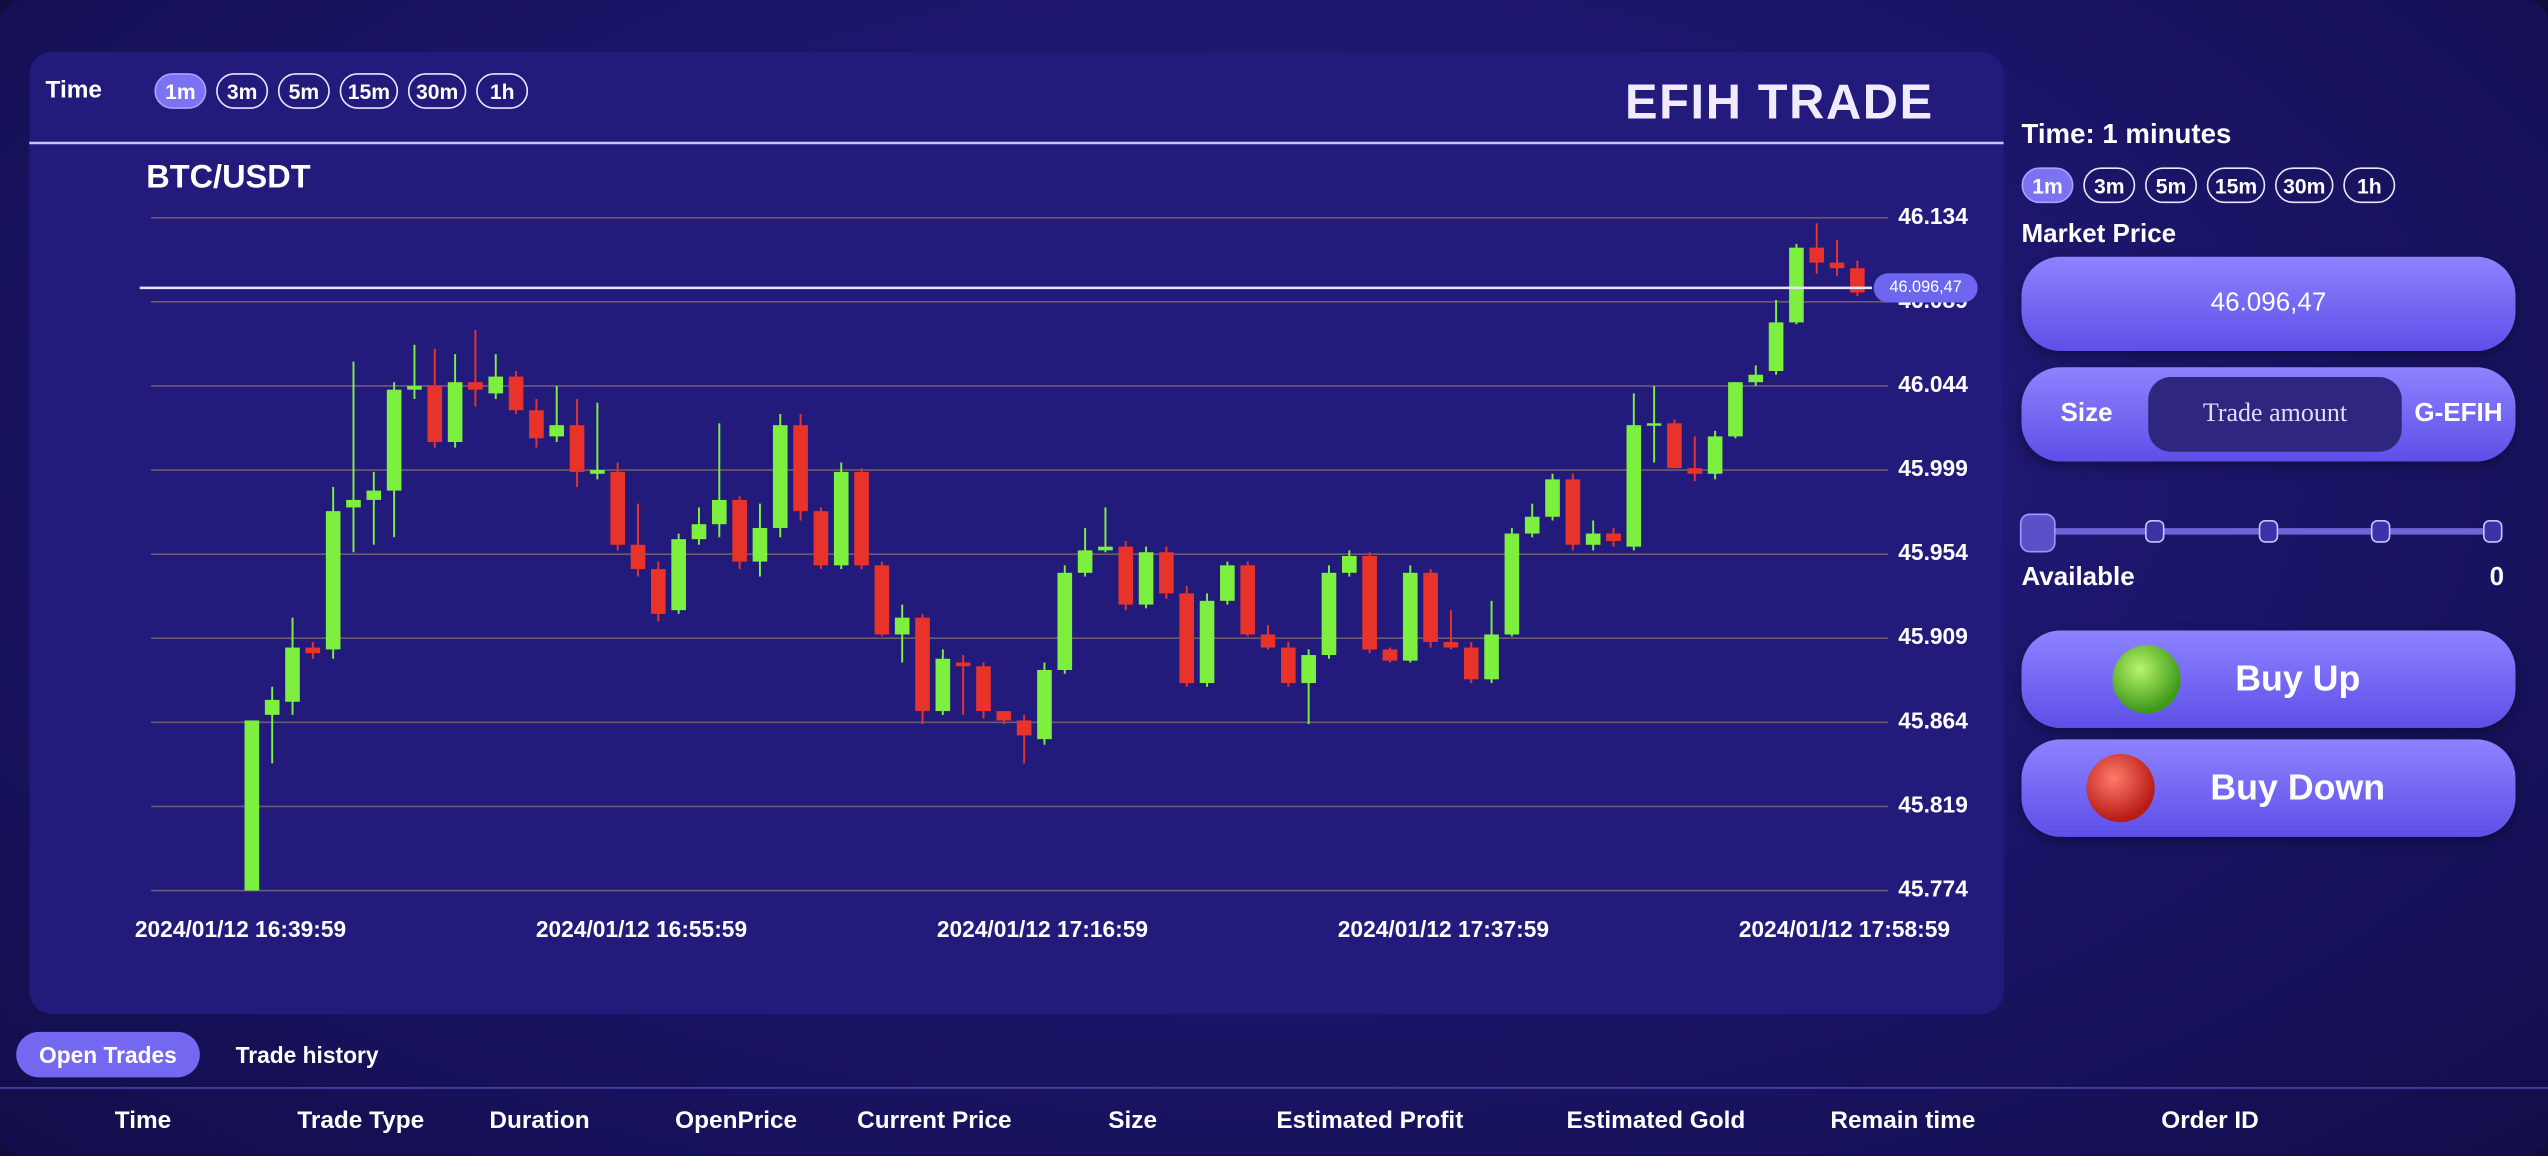 Image resolution: width=2548 pixels, height=1156 pixels. I want to click on buy-up-button: Buy Up, so click(2268, 679).